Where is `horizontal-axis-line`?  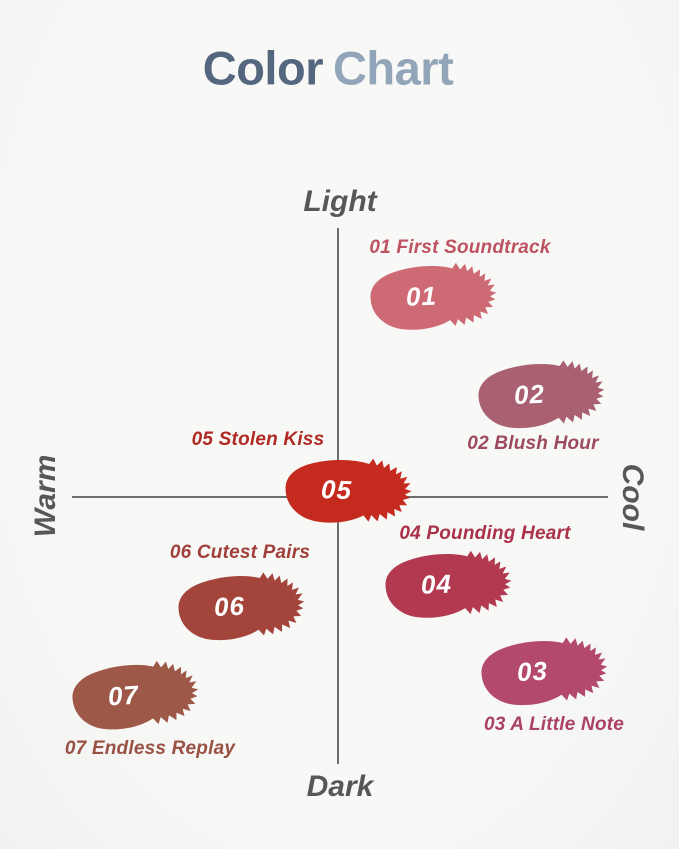 horizontal-axis-line is located at coordinates (340, 497).